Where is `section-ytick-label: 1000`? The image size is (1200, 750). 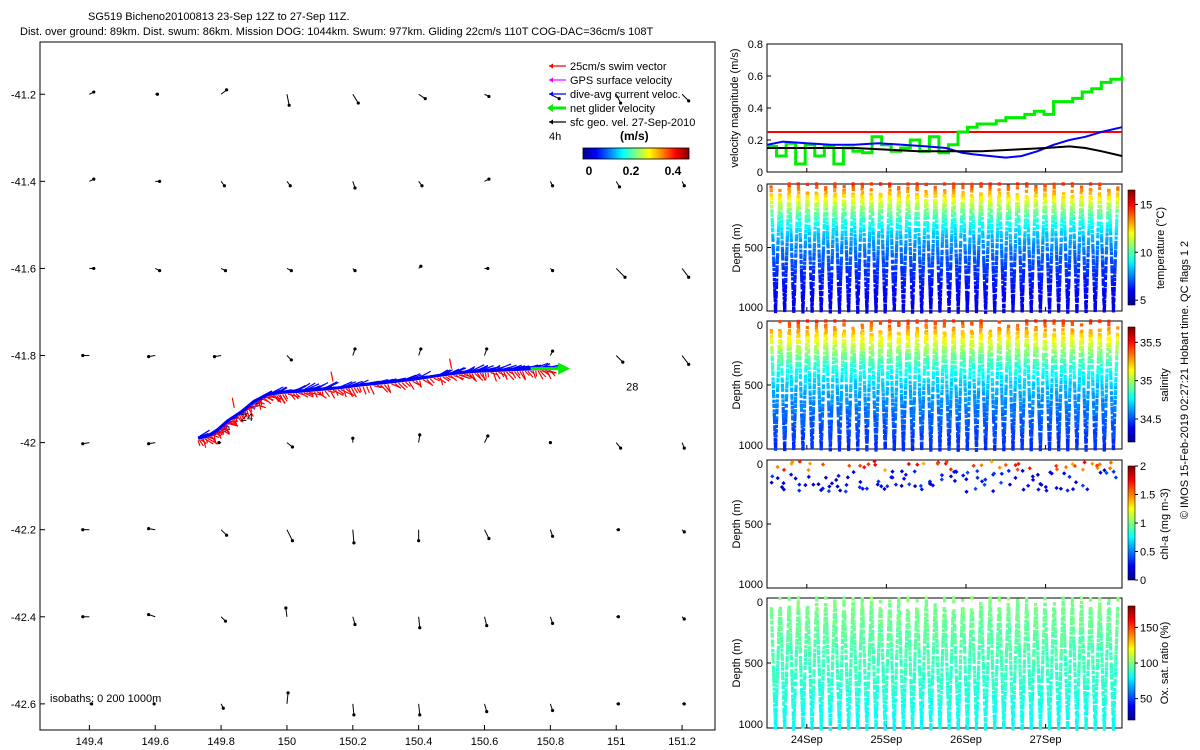
section-ytick-label: 1000 is located at coordinates (751, 308).